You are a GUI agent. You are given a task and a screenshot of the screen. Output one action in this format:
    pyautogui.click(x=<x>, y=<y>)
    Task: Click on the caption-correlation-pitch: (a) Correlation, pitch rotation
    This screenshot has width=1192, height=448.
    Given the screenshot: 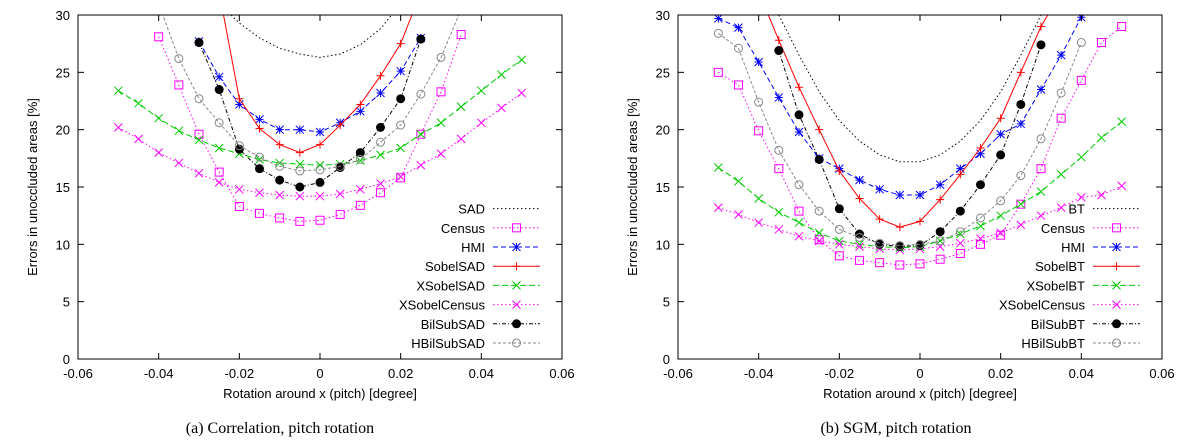 What is the action you would take?
    pyautogui.click(x=280, y=428)
    